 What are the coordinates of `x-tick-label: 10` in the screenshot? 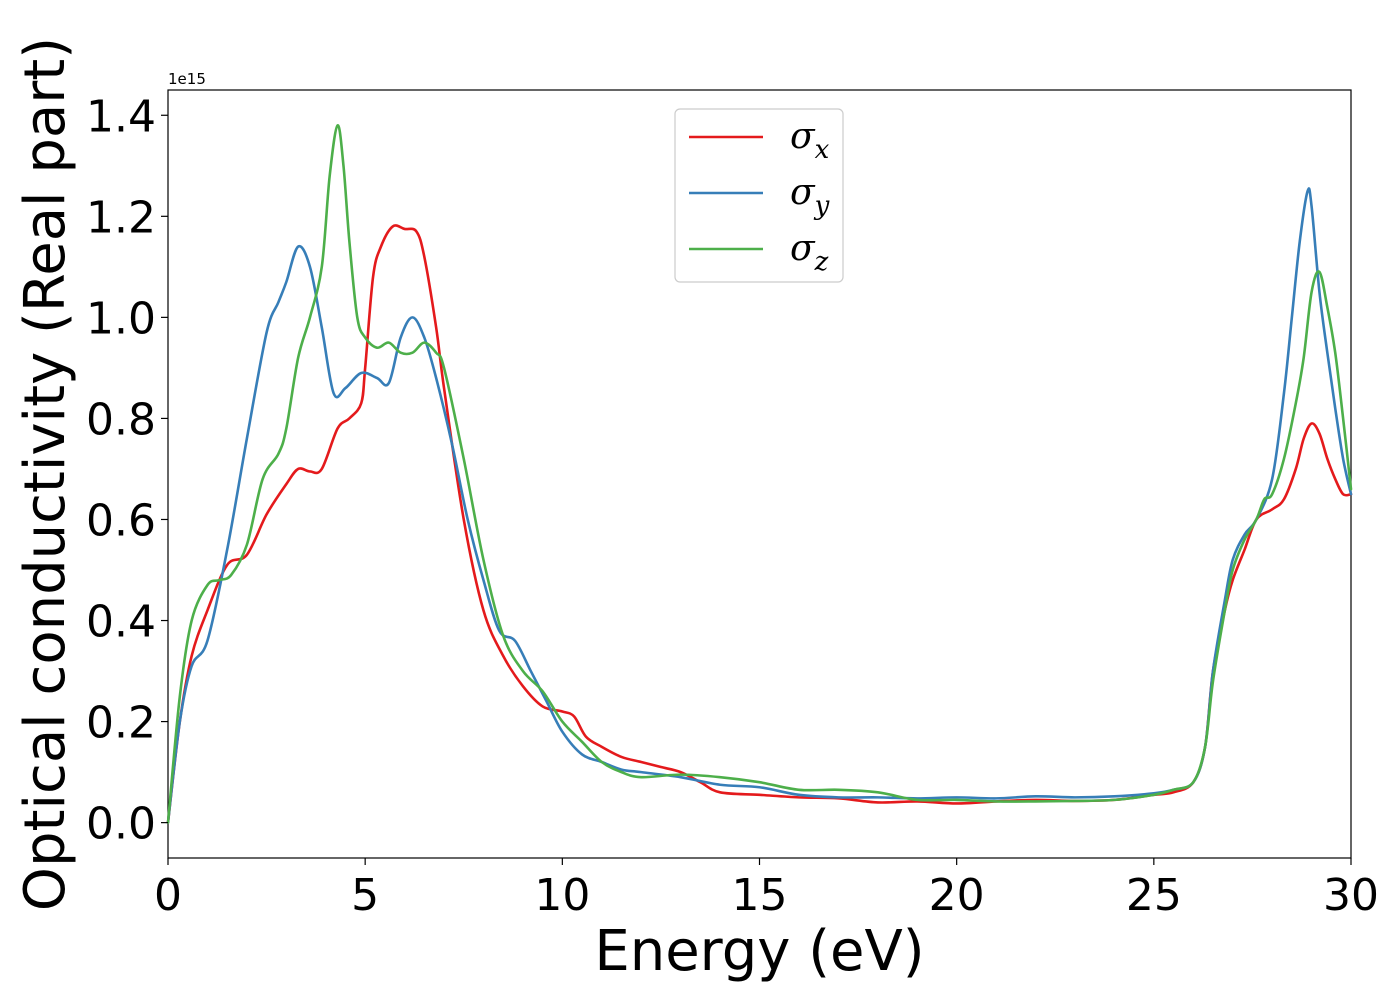 It's located at (562, 895).